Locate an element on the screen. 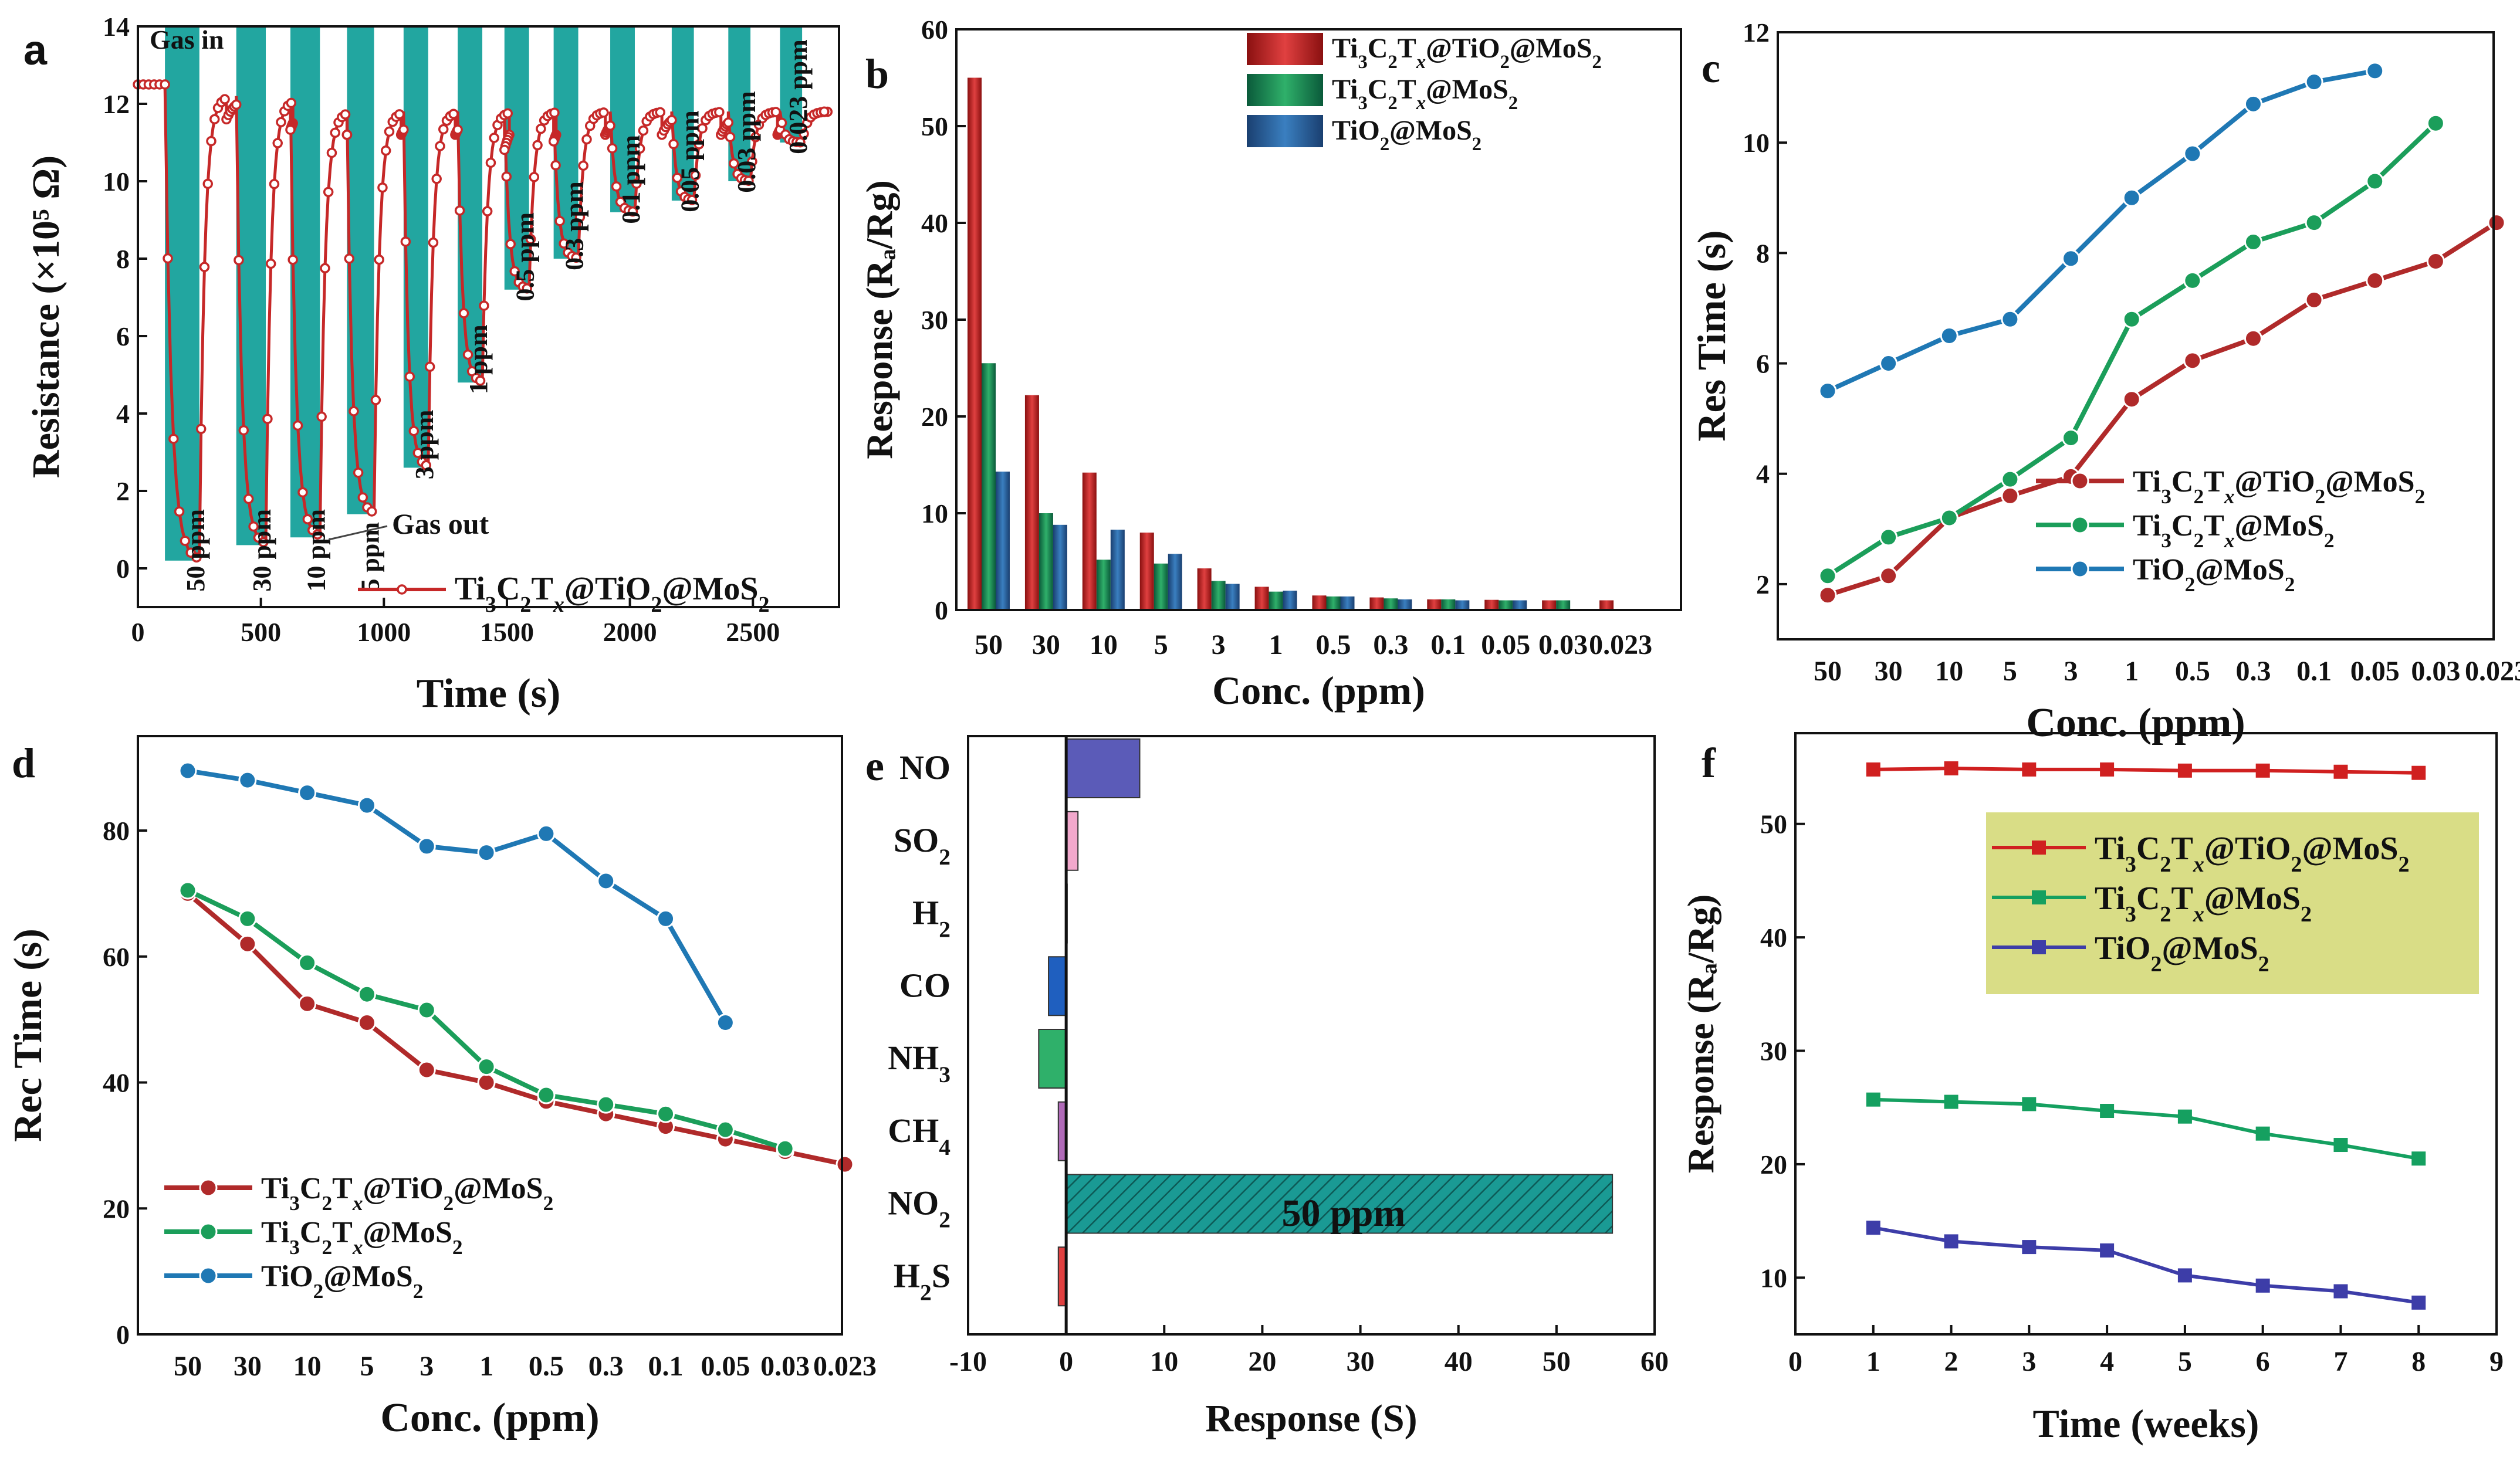  panel-c-y-tick-label: 2 is located at coordinates (1763, 584).